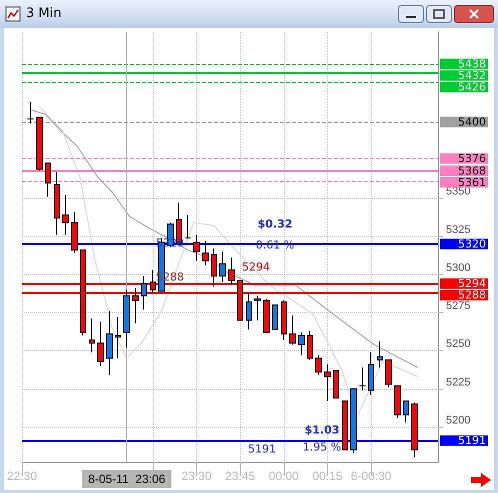  Describe the element at coordinates (458, 344) in the screenshot. I see `y-tick-label: 5250` at that location.